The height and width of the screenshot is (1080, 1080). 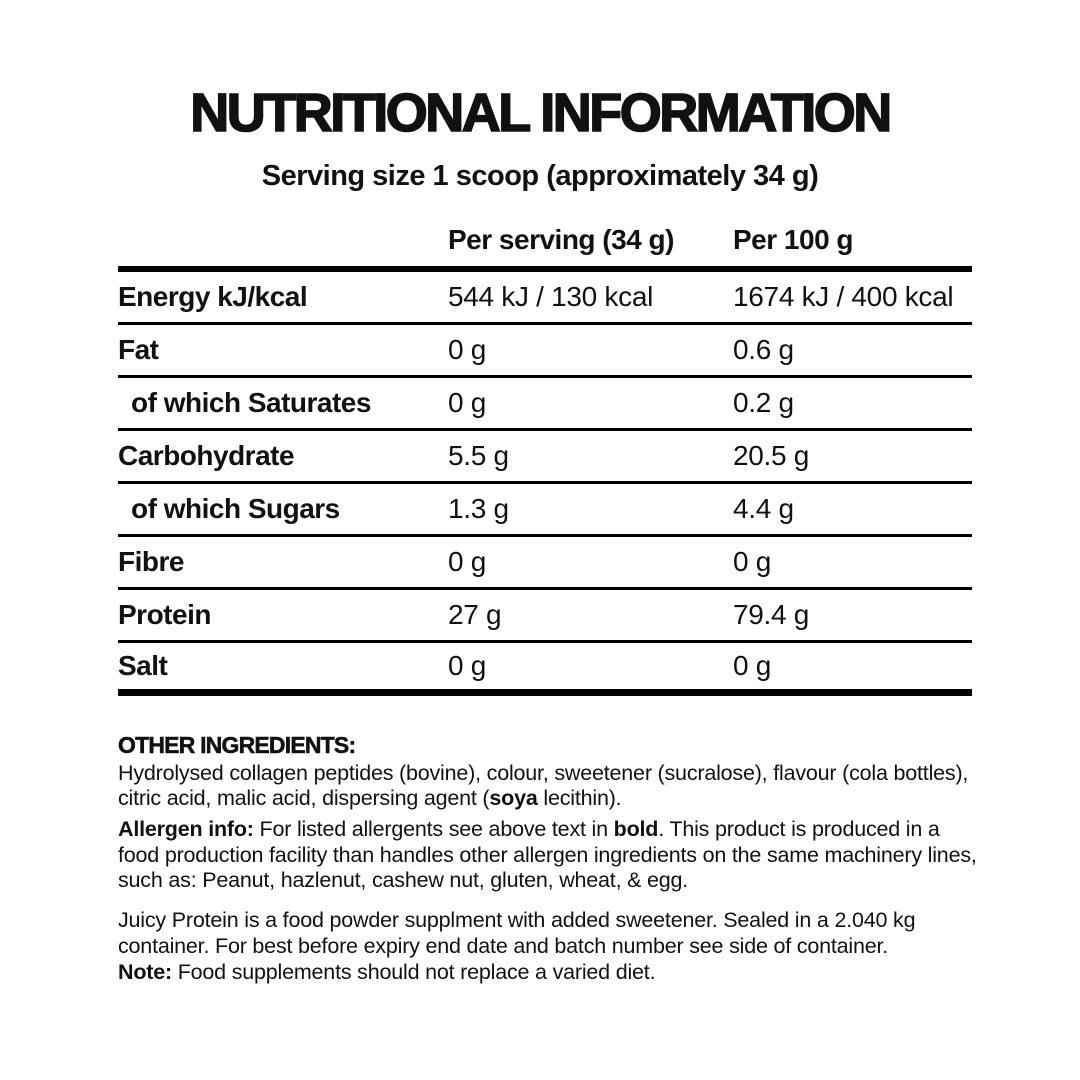 What do you see at coordinates (433, 829) in the screenshot?
I see `allergen-text-part: For listed allergents see above text in` at bounding box center [433, 829].